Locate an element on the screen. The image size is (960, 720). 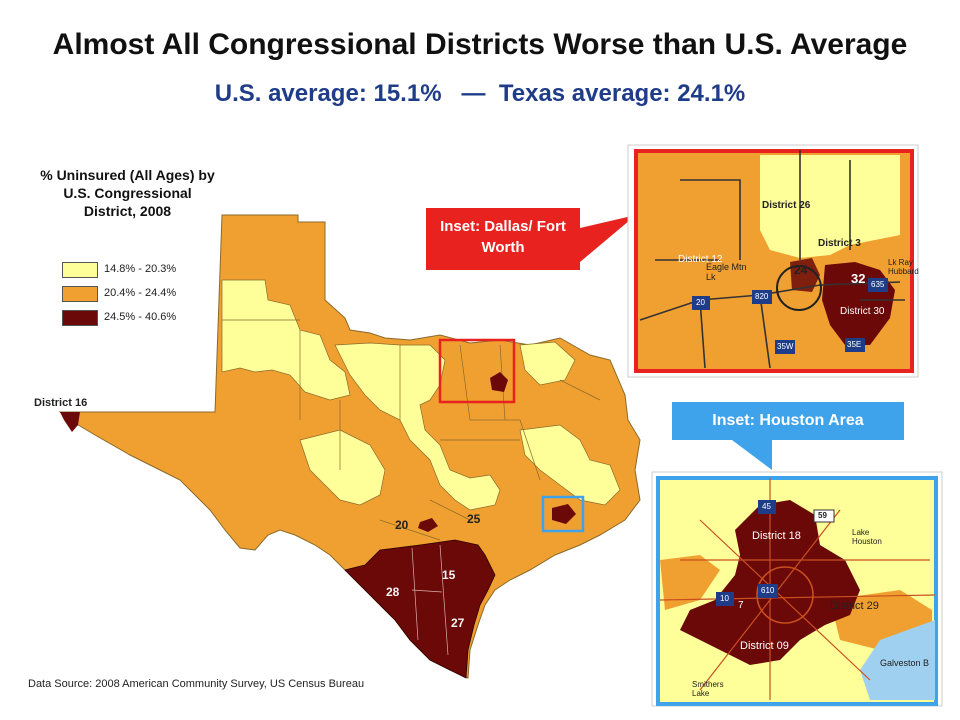
houston-inset-marker is located at coordinates (563, 514).